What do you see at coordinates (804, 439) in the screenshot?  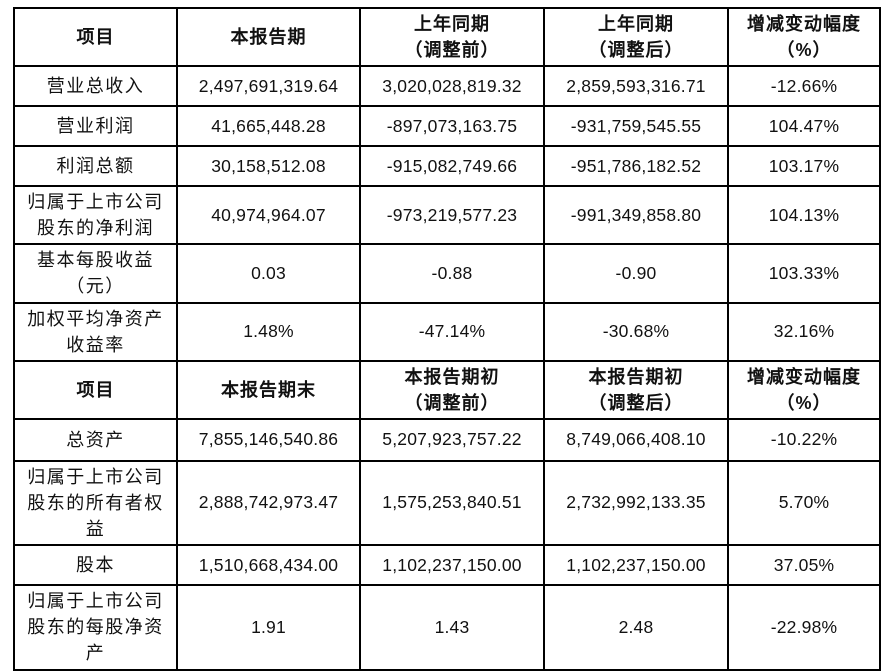 I see `cell-value: -10.22%` at bounding box center [804, 439].